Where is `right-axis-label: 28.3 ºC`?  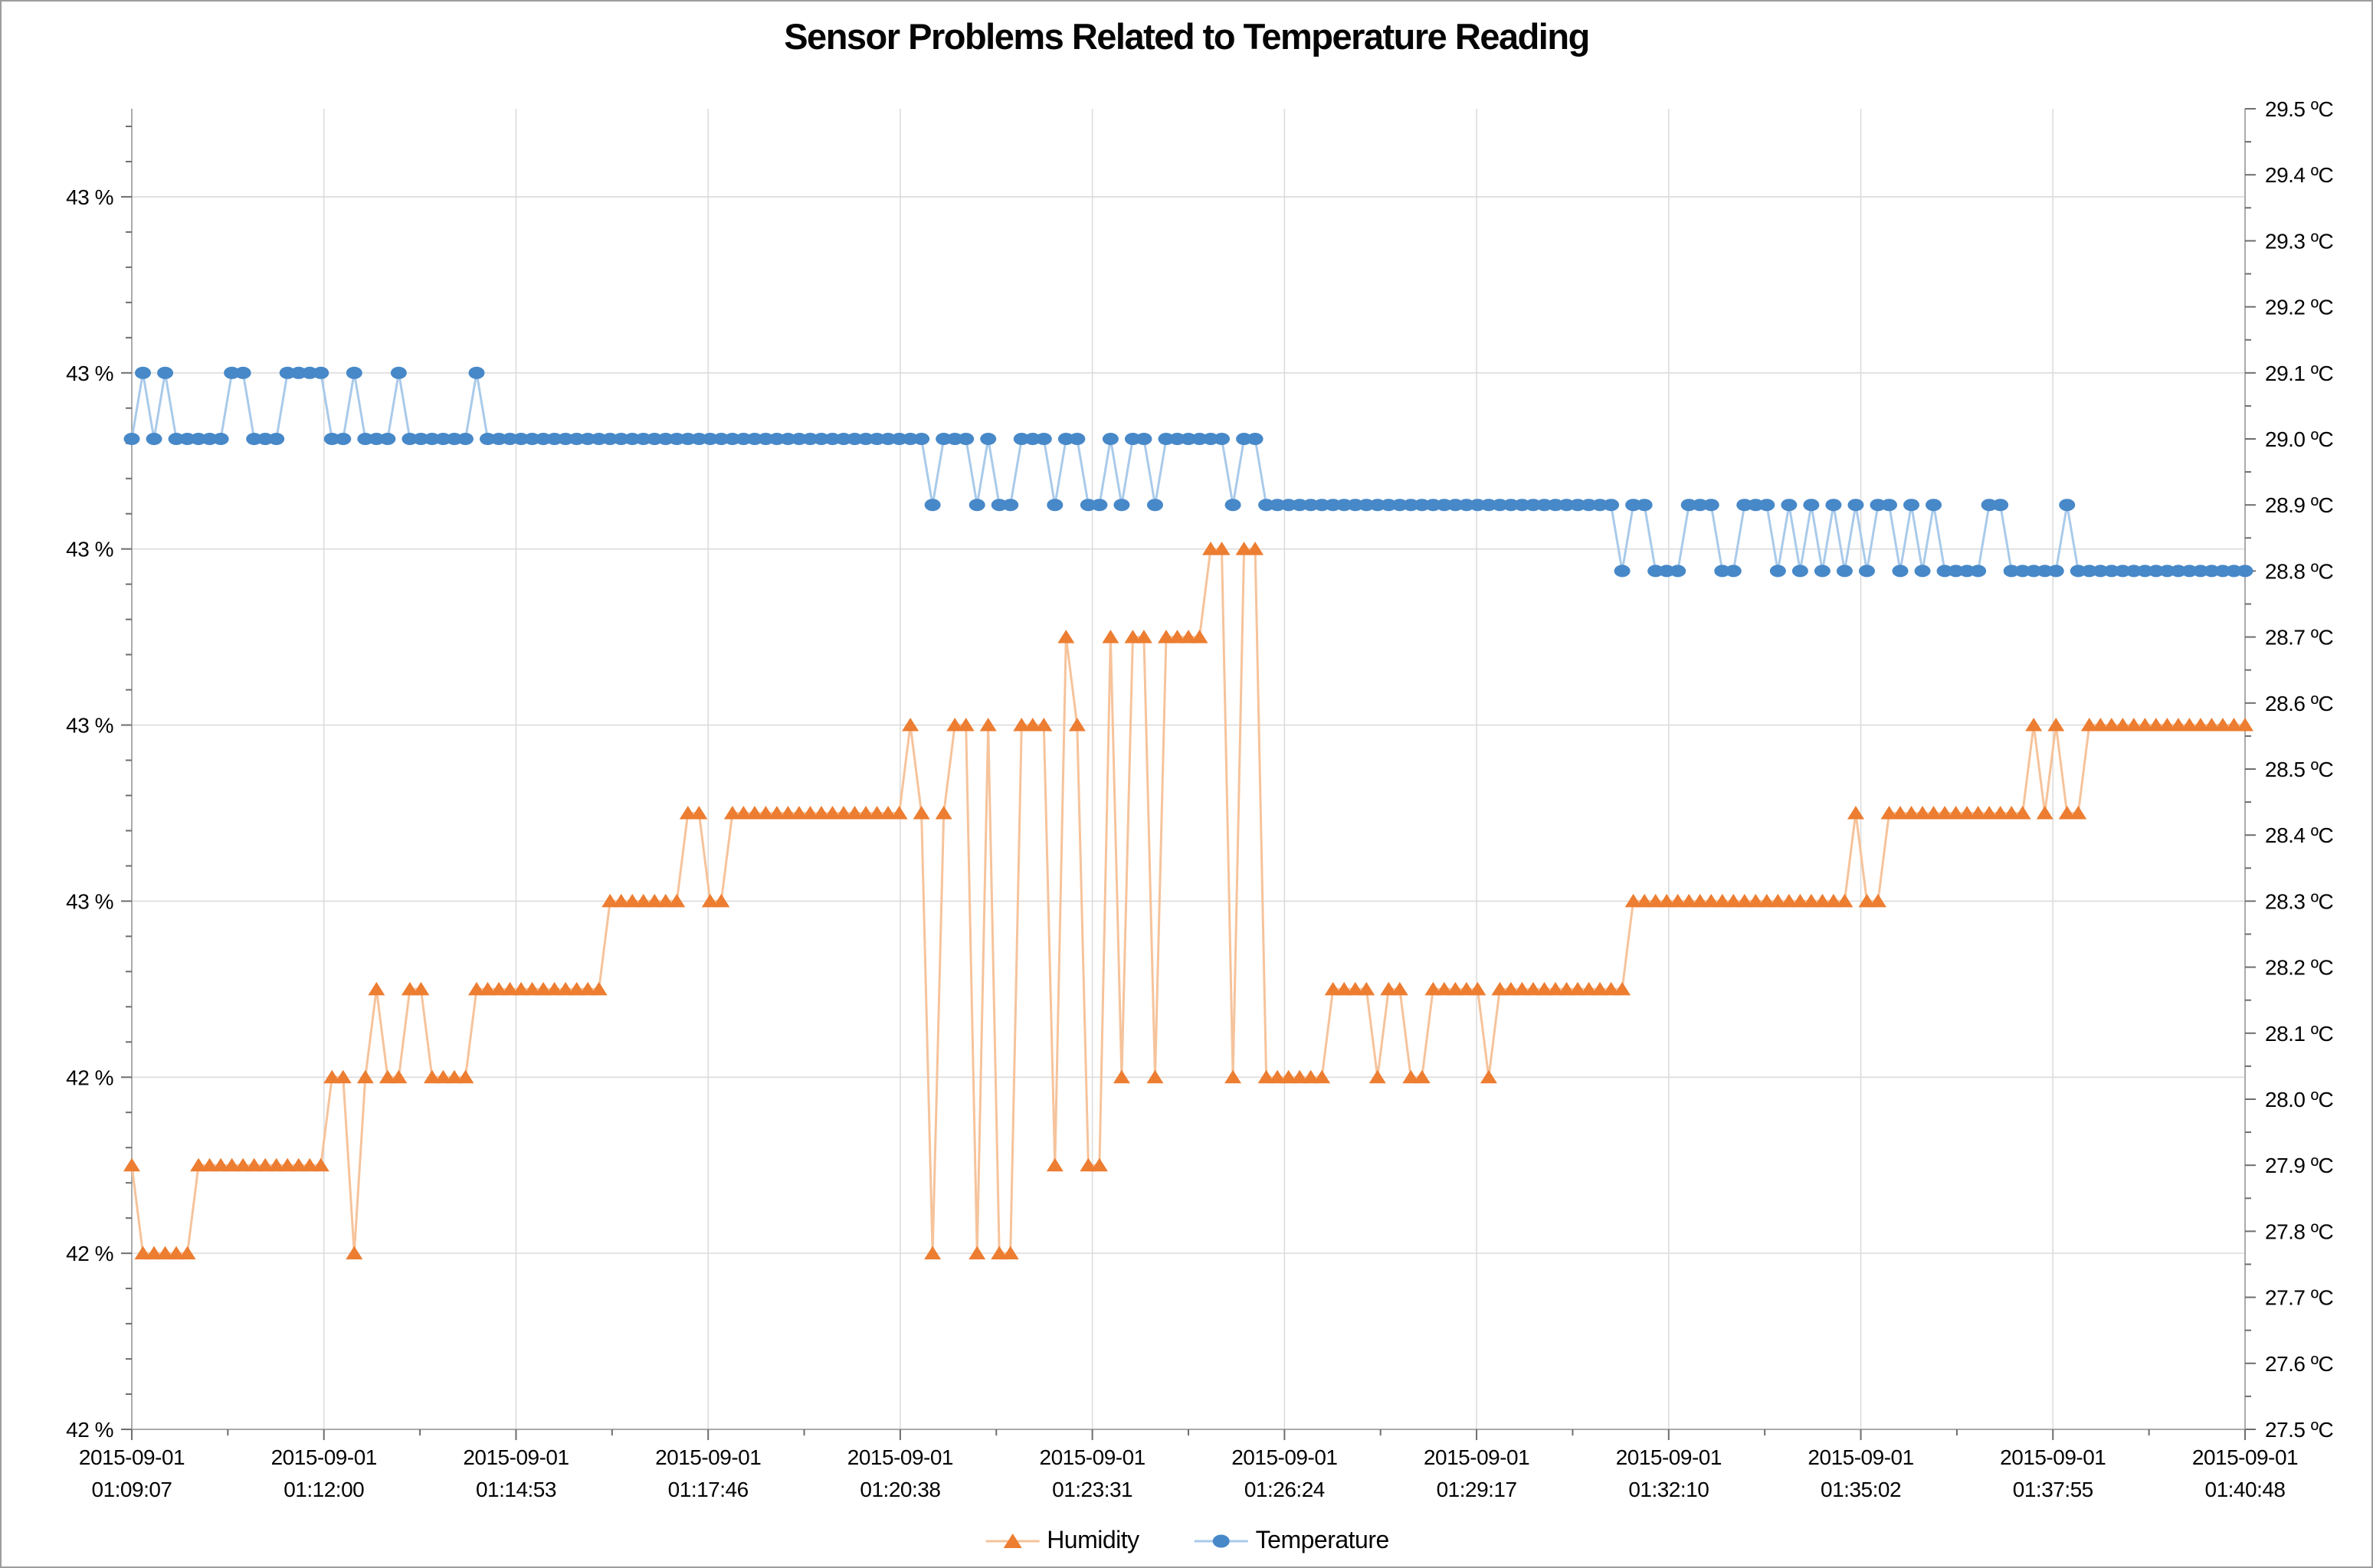 right-axis-label: 28.3 ºC is located at coordinates (2299, 901).